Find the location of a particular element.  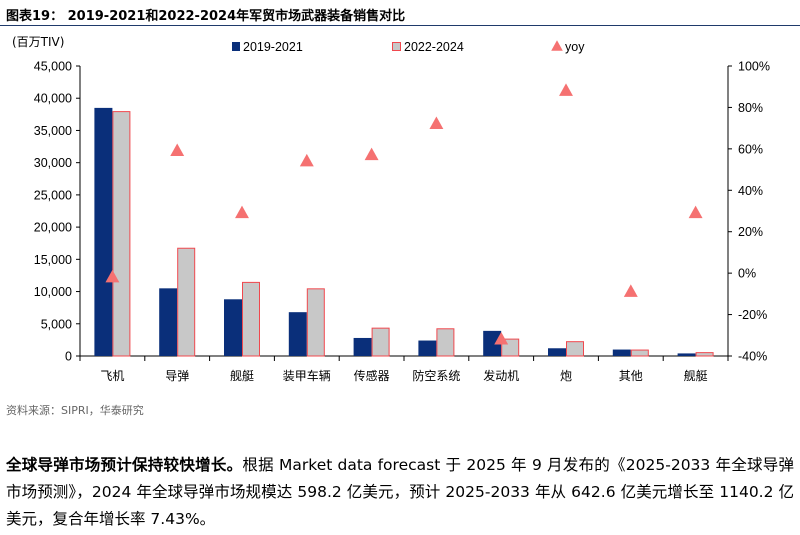

y-right-tick-label: -20% is located at coordinates (752, 315).